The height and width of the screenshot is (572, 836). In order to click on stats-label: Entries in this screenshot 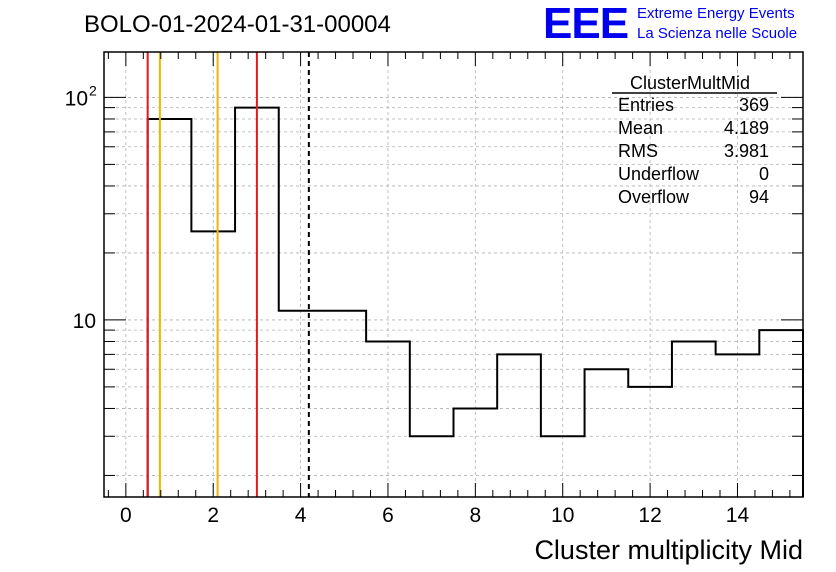, I will do `click(646, 105)`.